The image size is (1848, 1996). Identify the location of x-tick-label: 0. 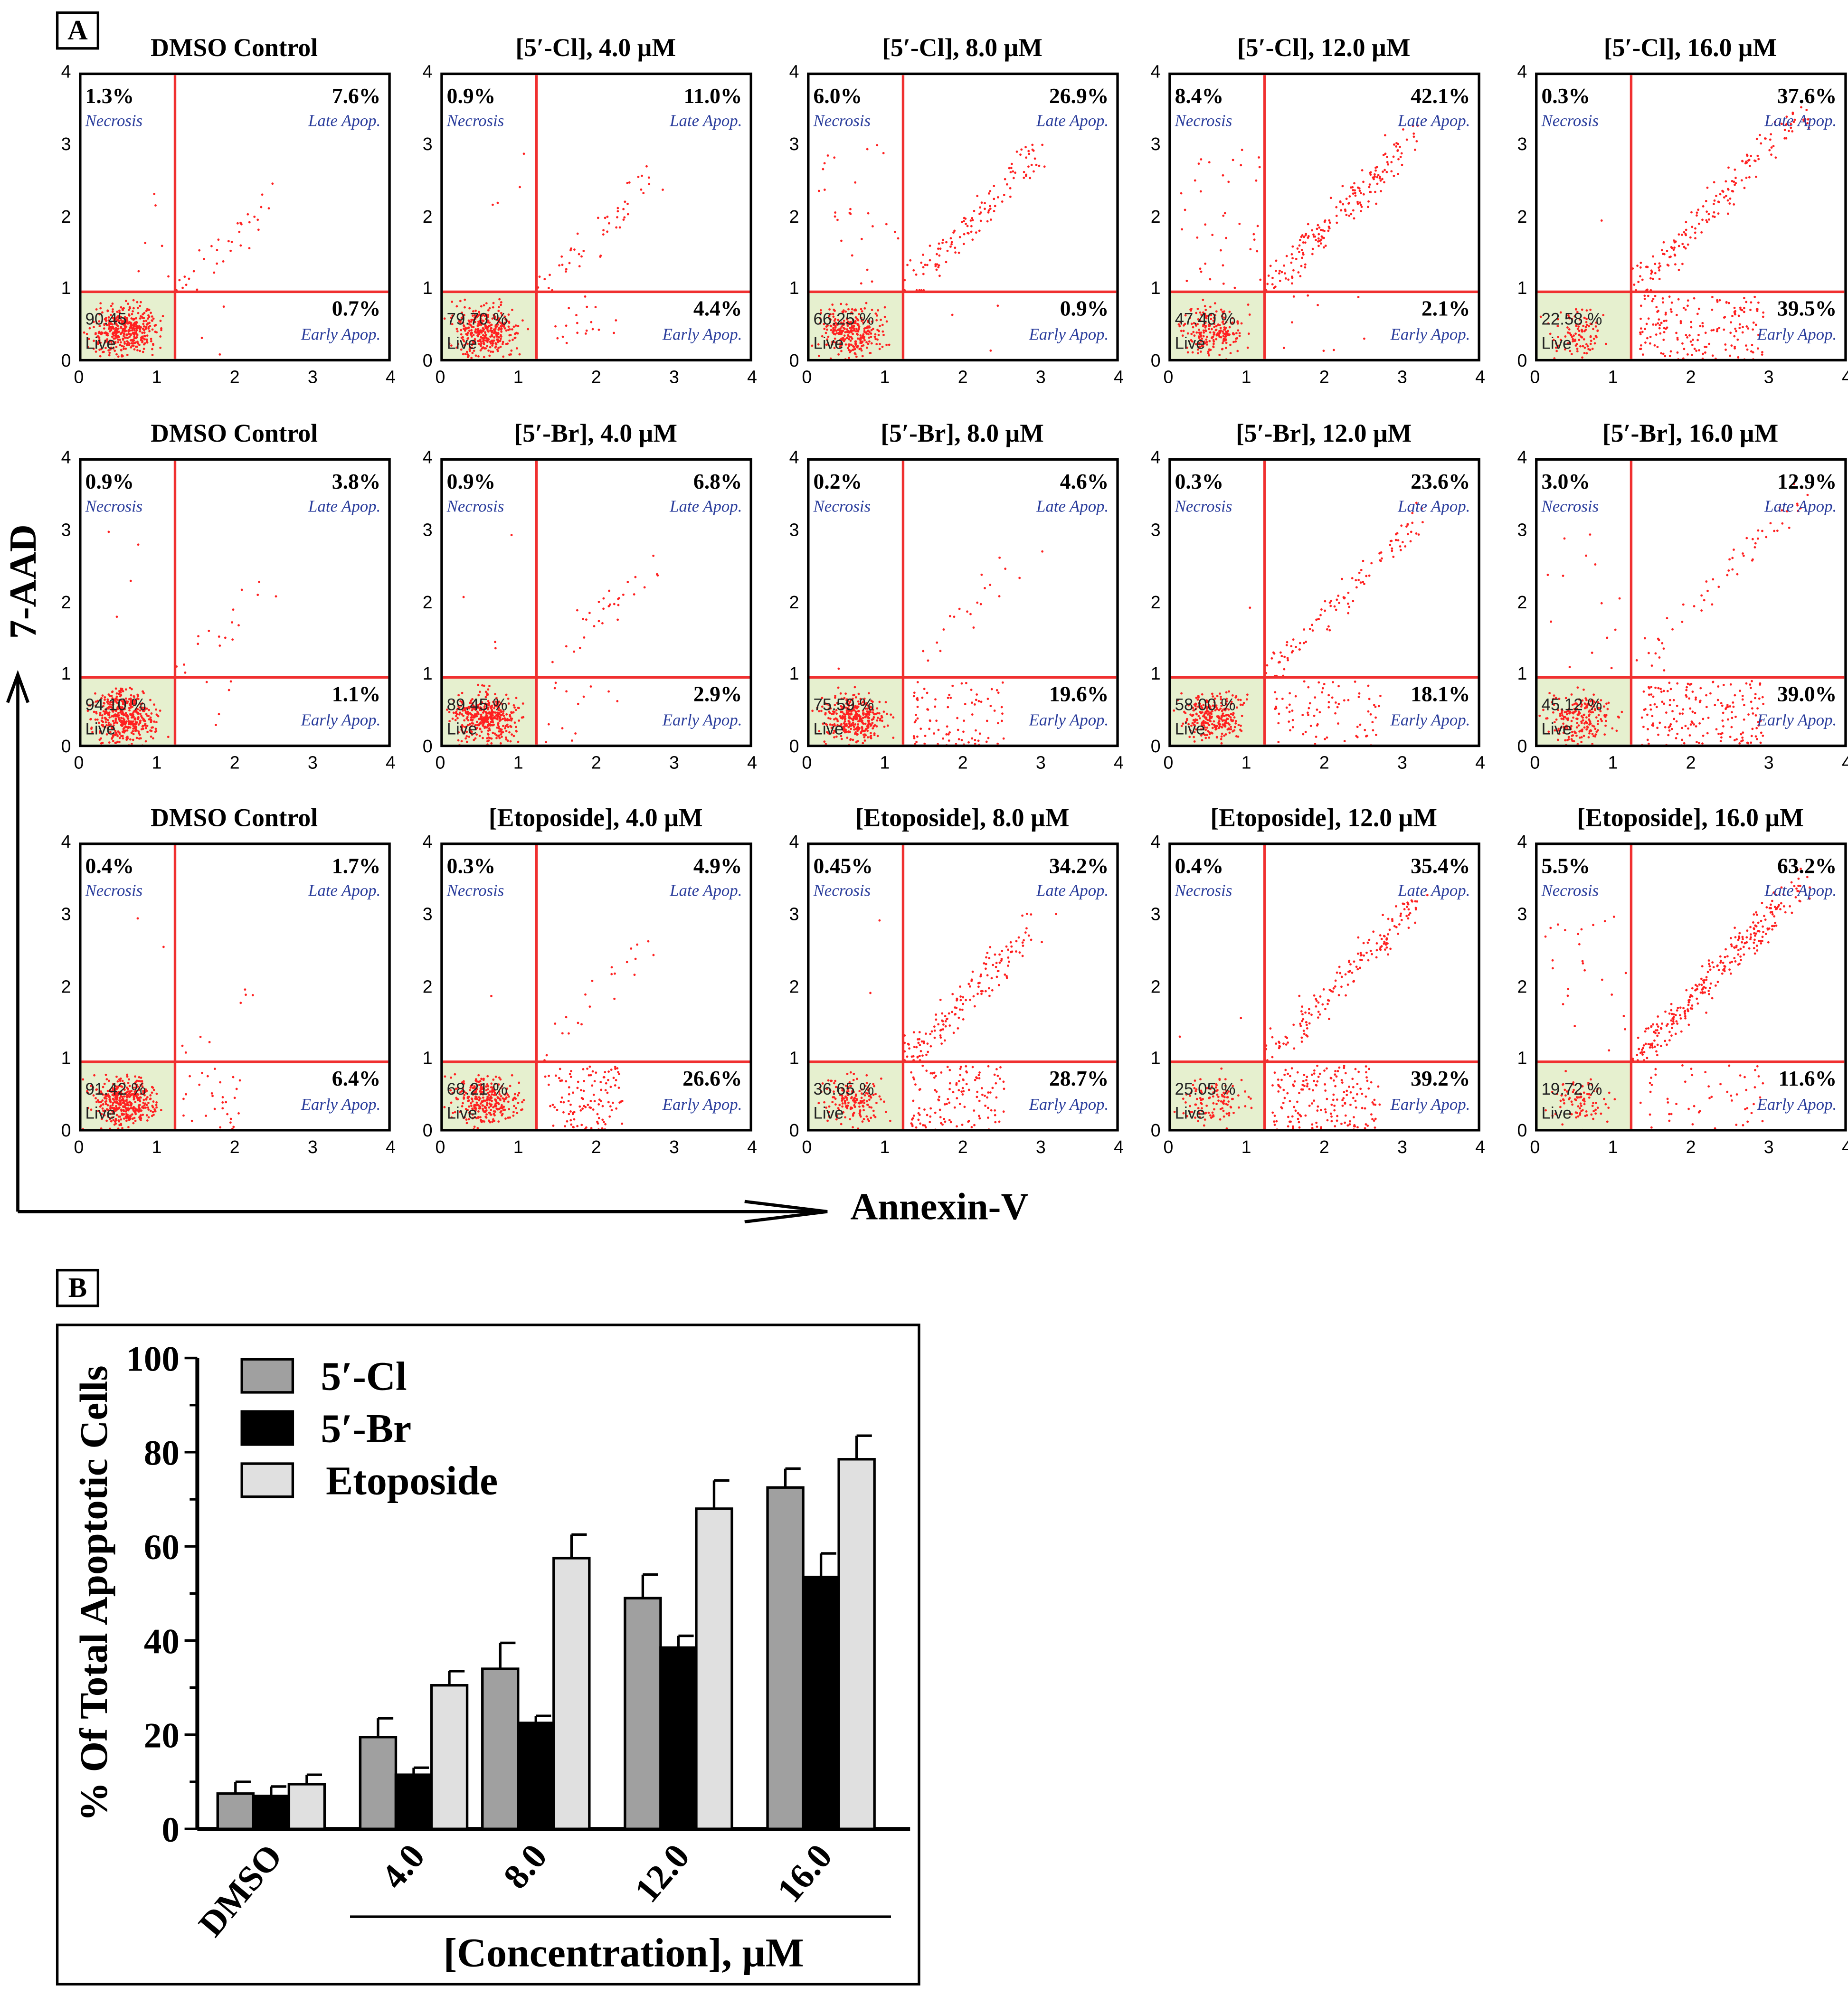
(79, 376).